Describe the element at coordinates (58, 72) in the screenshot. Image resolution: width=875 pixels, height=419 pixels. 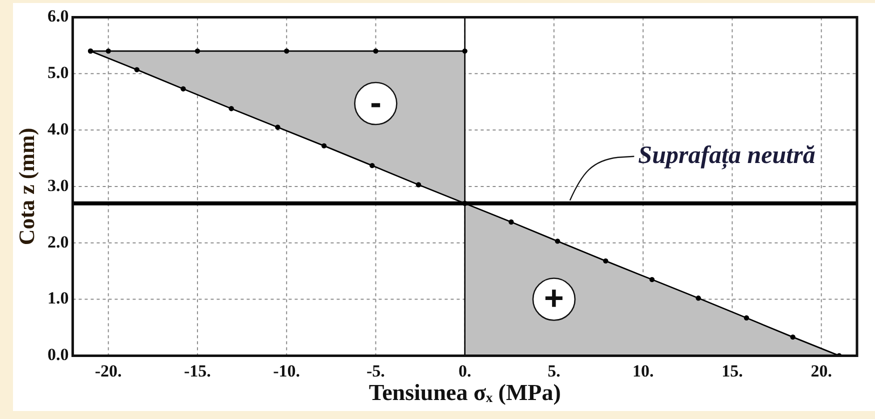
I see `y-tick-label: 5.0` at that location.